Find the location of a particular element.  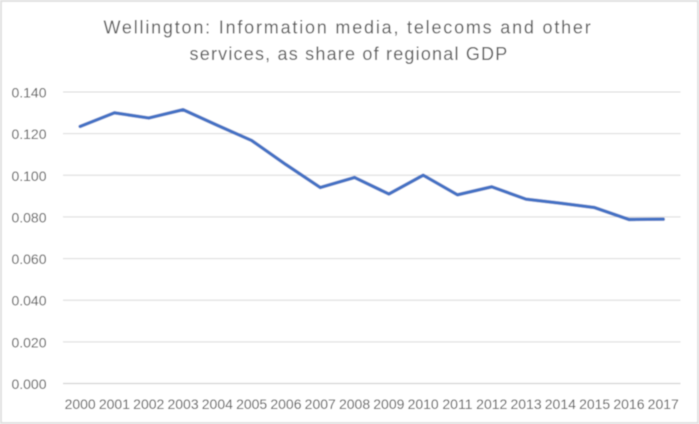

svg-text: 2009 is located at coordinates (388, 404).